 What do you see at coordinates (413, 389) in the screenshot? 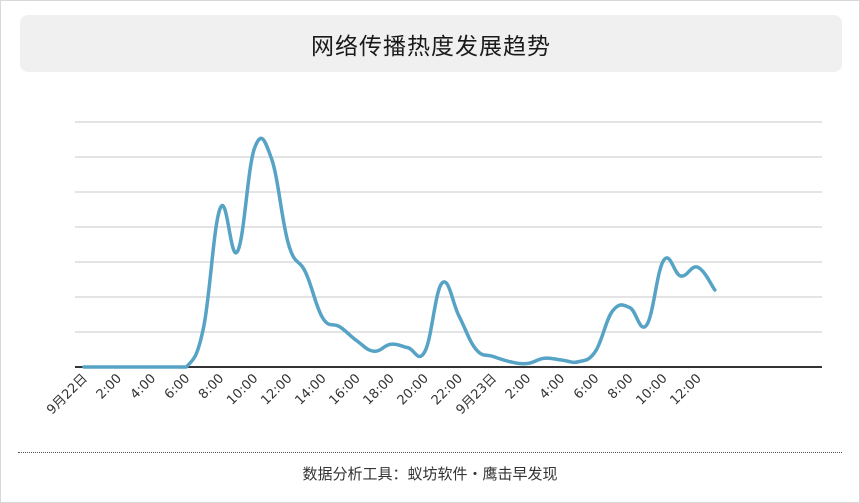
I see `x-tick-label: 20:00` at bounding box center [413, 389].